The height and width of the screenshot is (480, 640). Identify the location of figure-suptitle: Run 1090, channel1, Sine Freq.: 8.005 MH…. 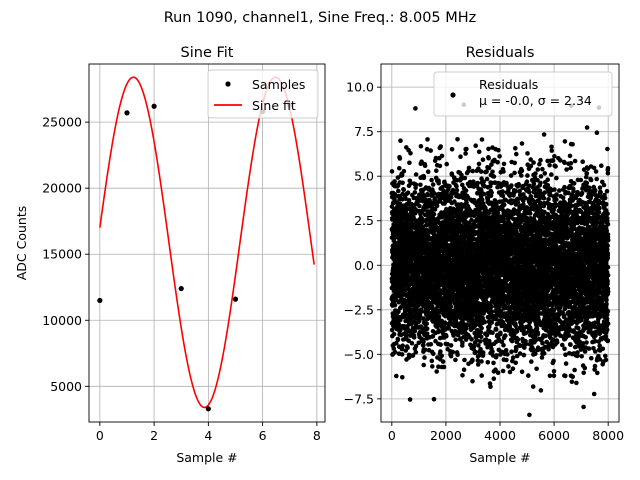
(320, 18).